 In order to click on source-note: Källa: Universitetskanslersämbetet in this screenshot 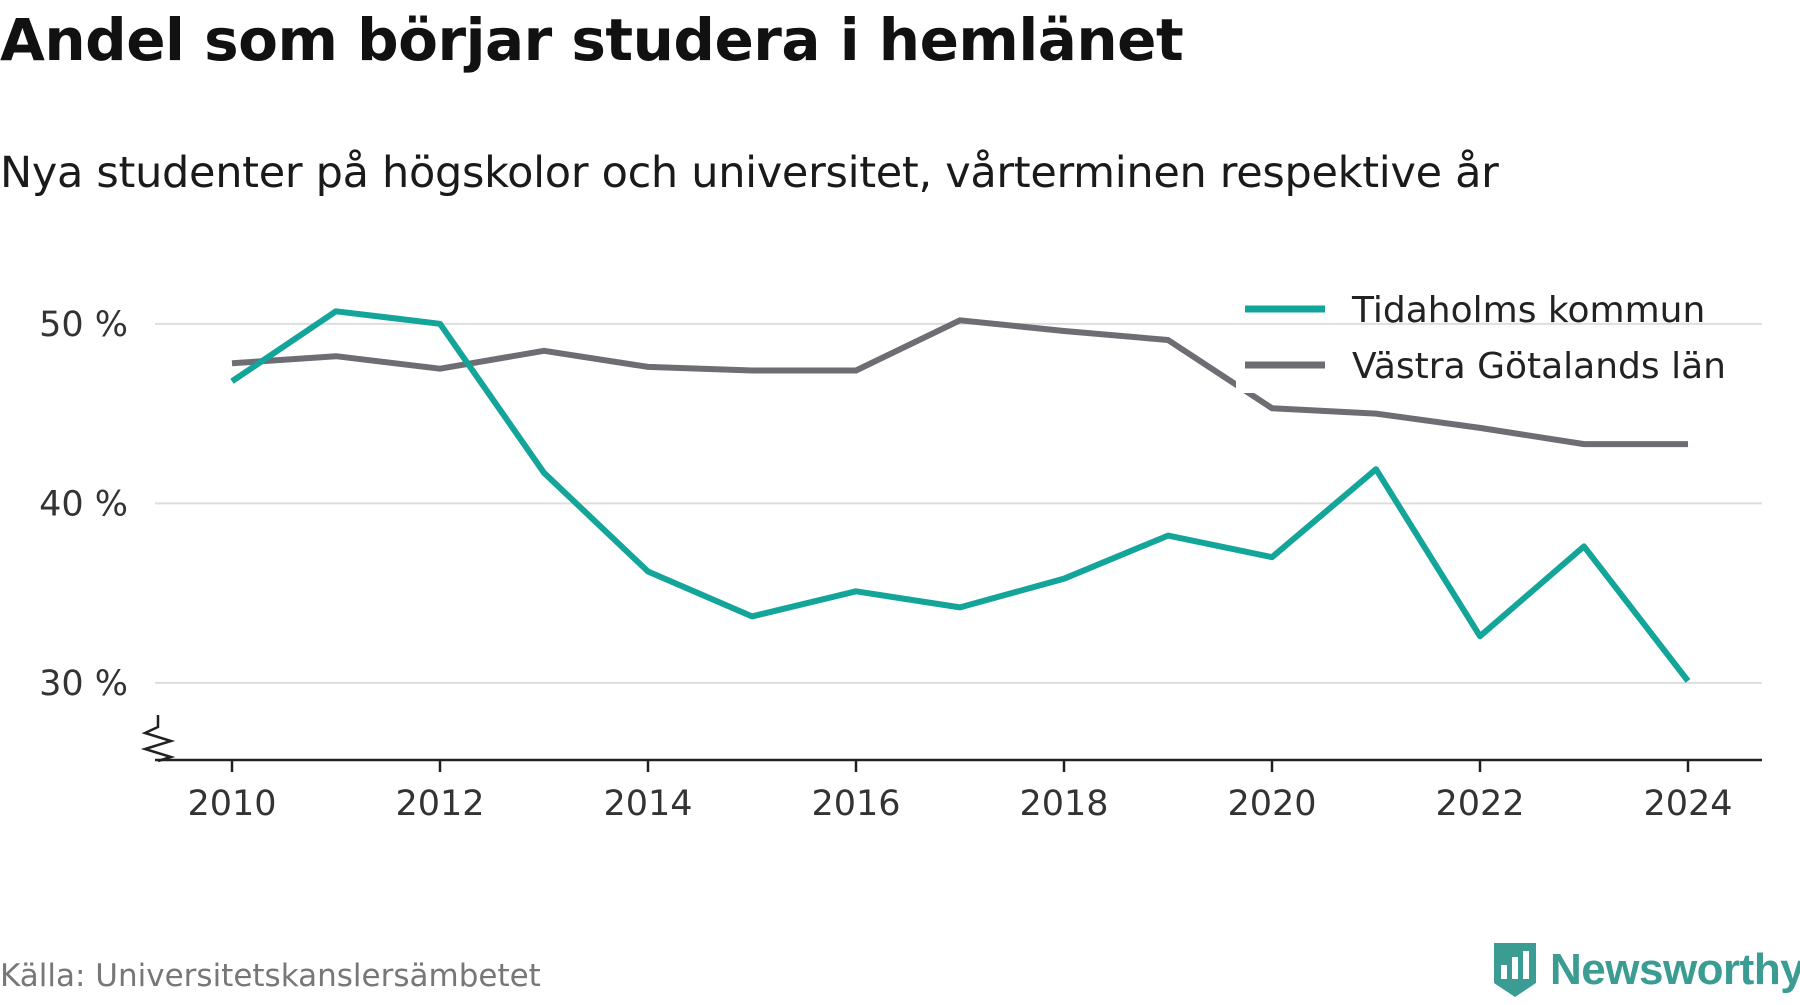, I will do `click(270, 976)`.